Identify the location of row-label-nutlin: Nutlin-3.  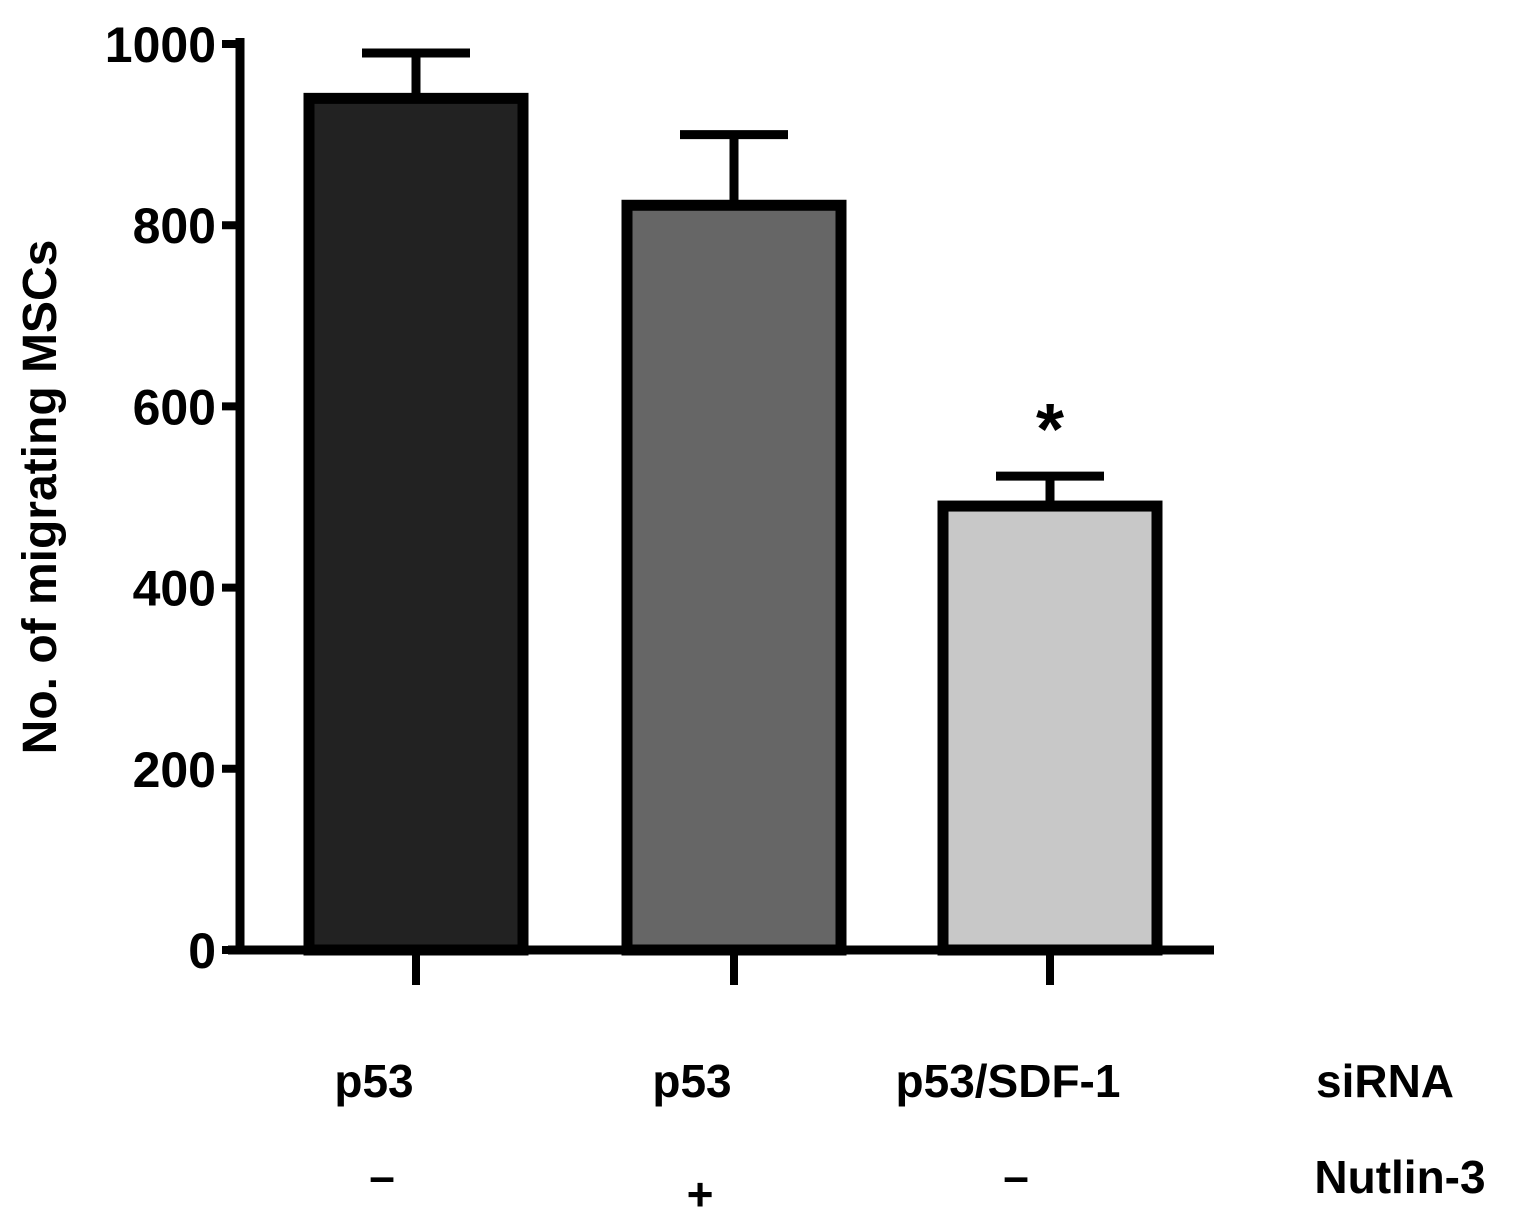
(1399, 1177).